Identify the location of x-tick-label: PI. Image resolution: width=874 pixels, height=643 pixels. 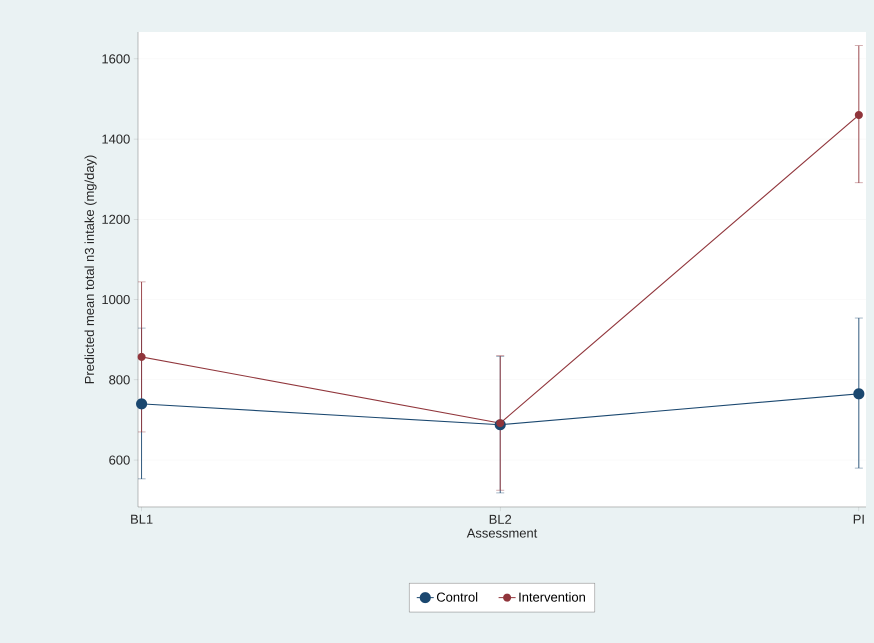
(859, 519).